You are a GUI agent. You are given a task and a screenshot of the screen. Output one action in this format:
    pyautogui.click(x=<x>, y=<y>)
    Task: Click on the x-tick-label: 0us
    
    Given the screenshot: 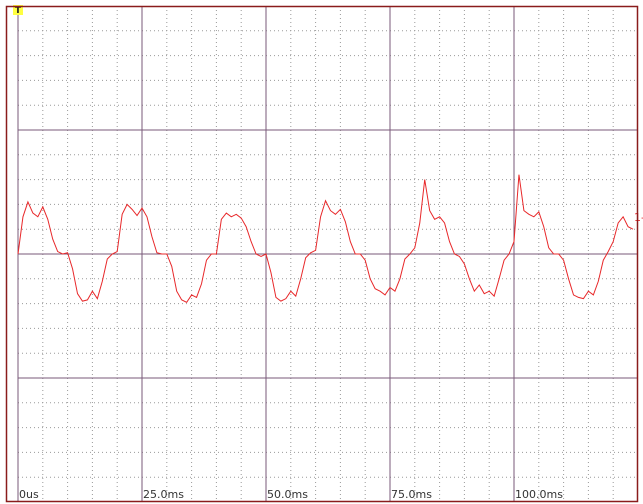 What is the action you would take?
    pyautogui.click(x=29, y=494)
    